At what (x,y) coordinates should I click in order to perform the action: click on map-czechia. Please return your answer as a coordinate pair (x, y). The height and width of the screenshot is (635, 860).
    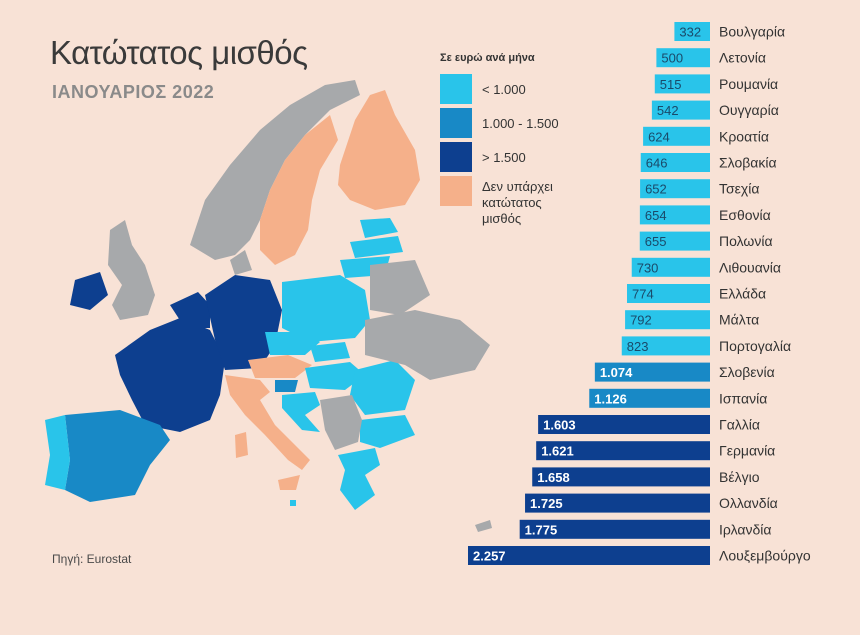
    Looking at the image, I should click on (292, 343).